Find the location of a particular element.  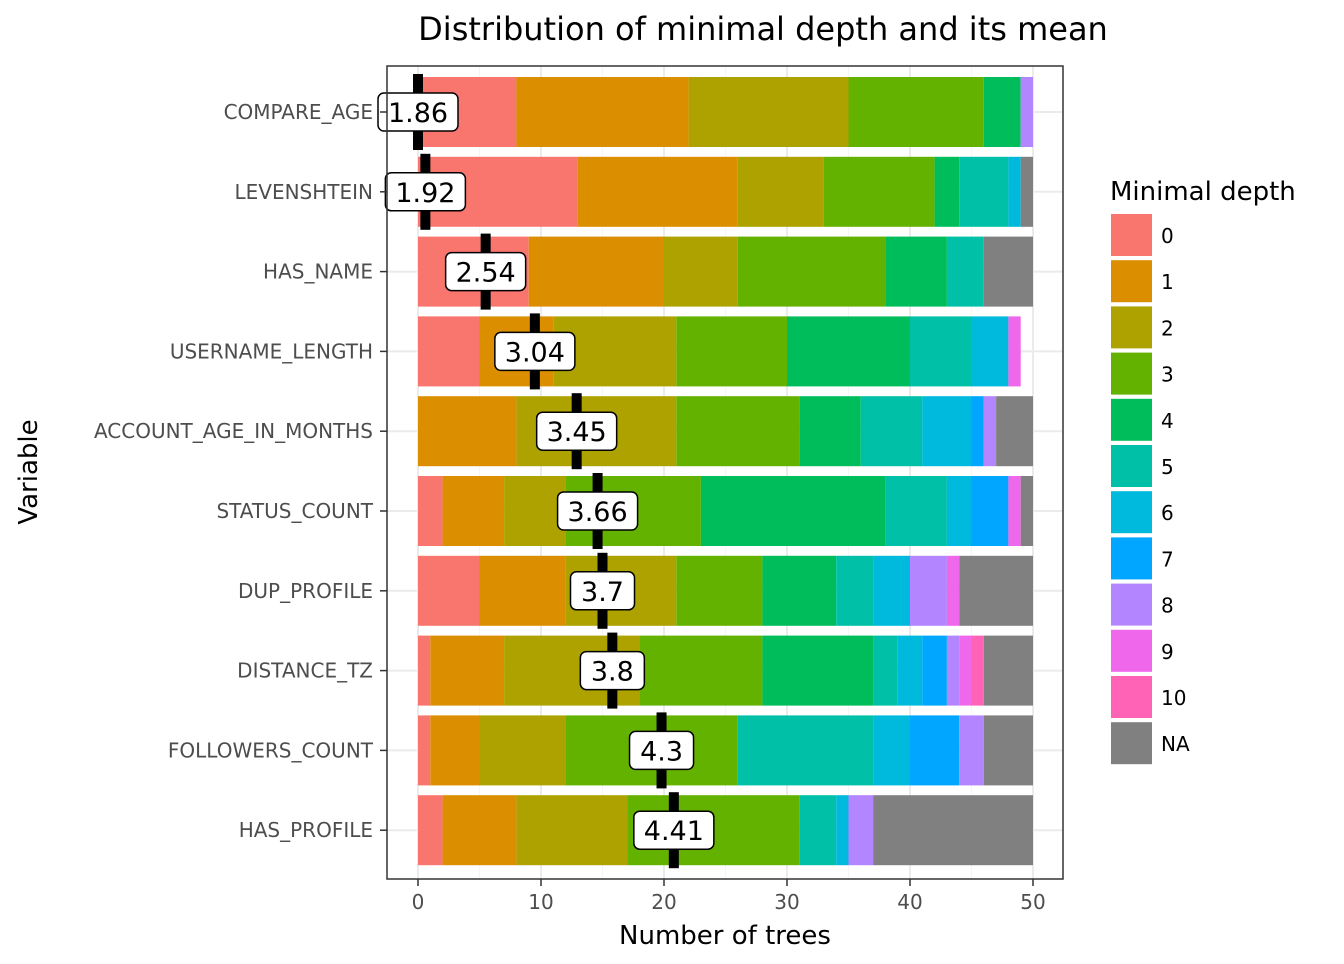

legend: 0 1 2 3 4 5 6 7 8 9 10 NA is located at coordinates (1150, 489).